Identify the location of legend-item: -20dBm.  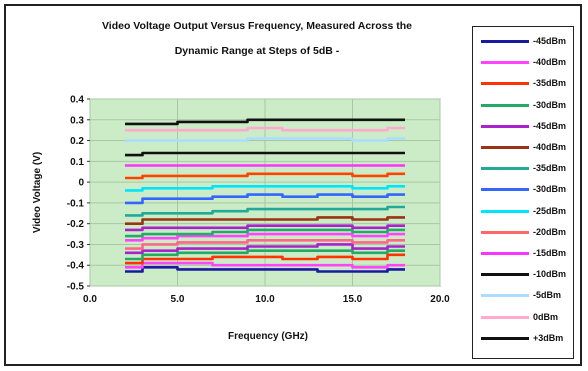
(525, 232).